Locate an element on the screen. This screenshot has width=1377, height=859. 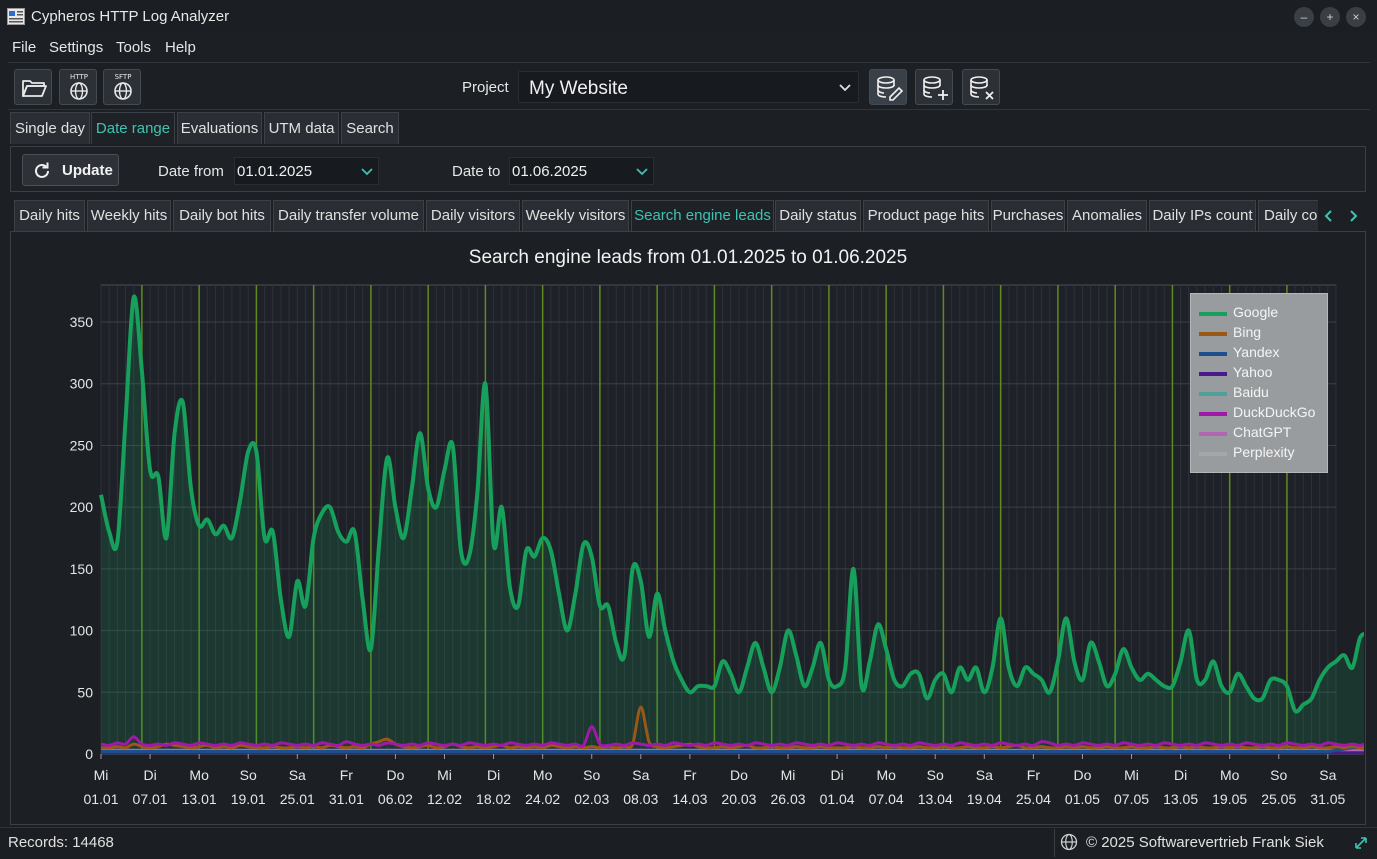
menu-settings: Settings is located at coordinates (76, 47).